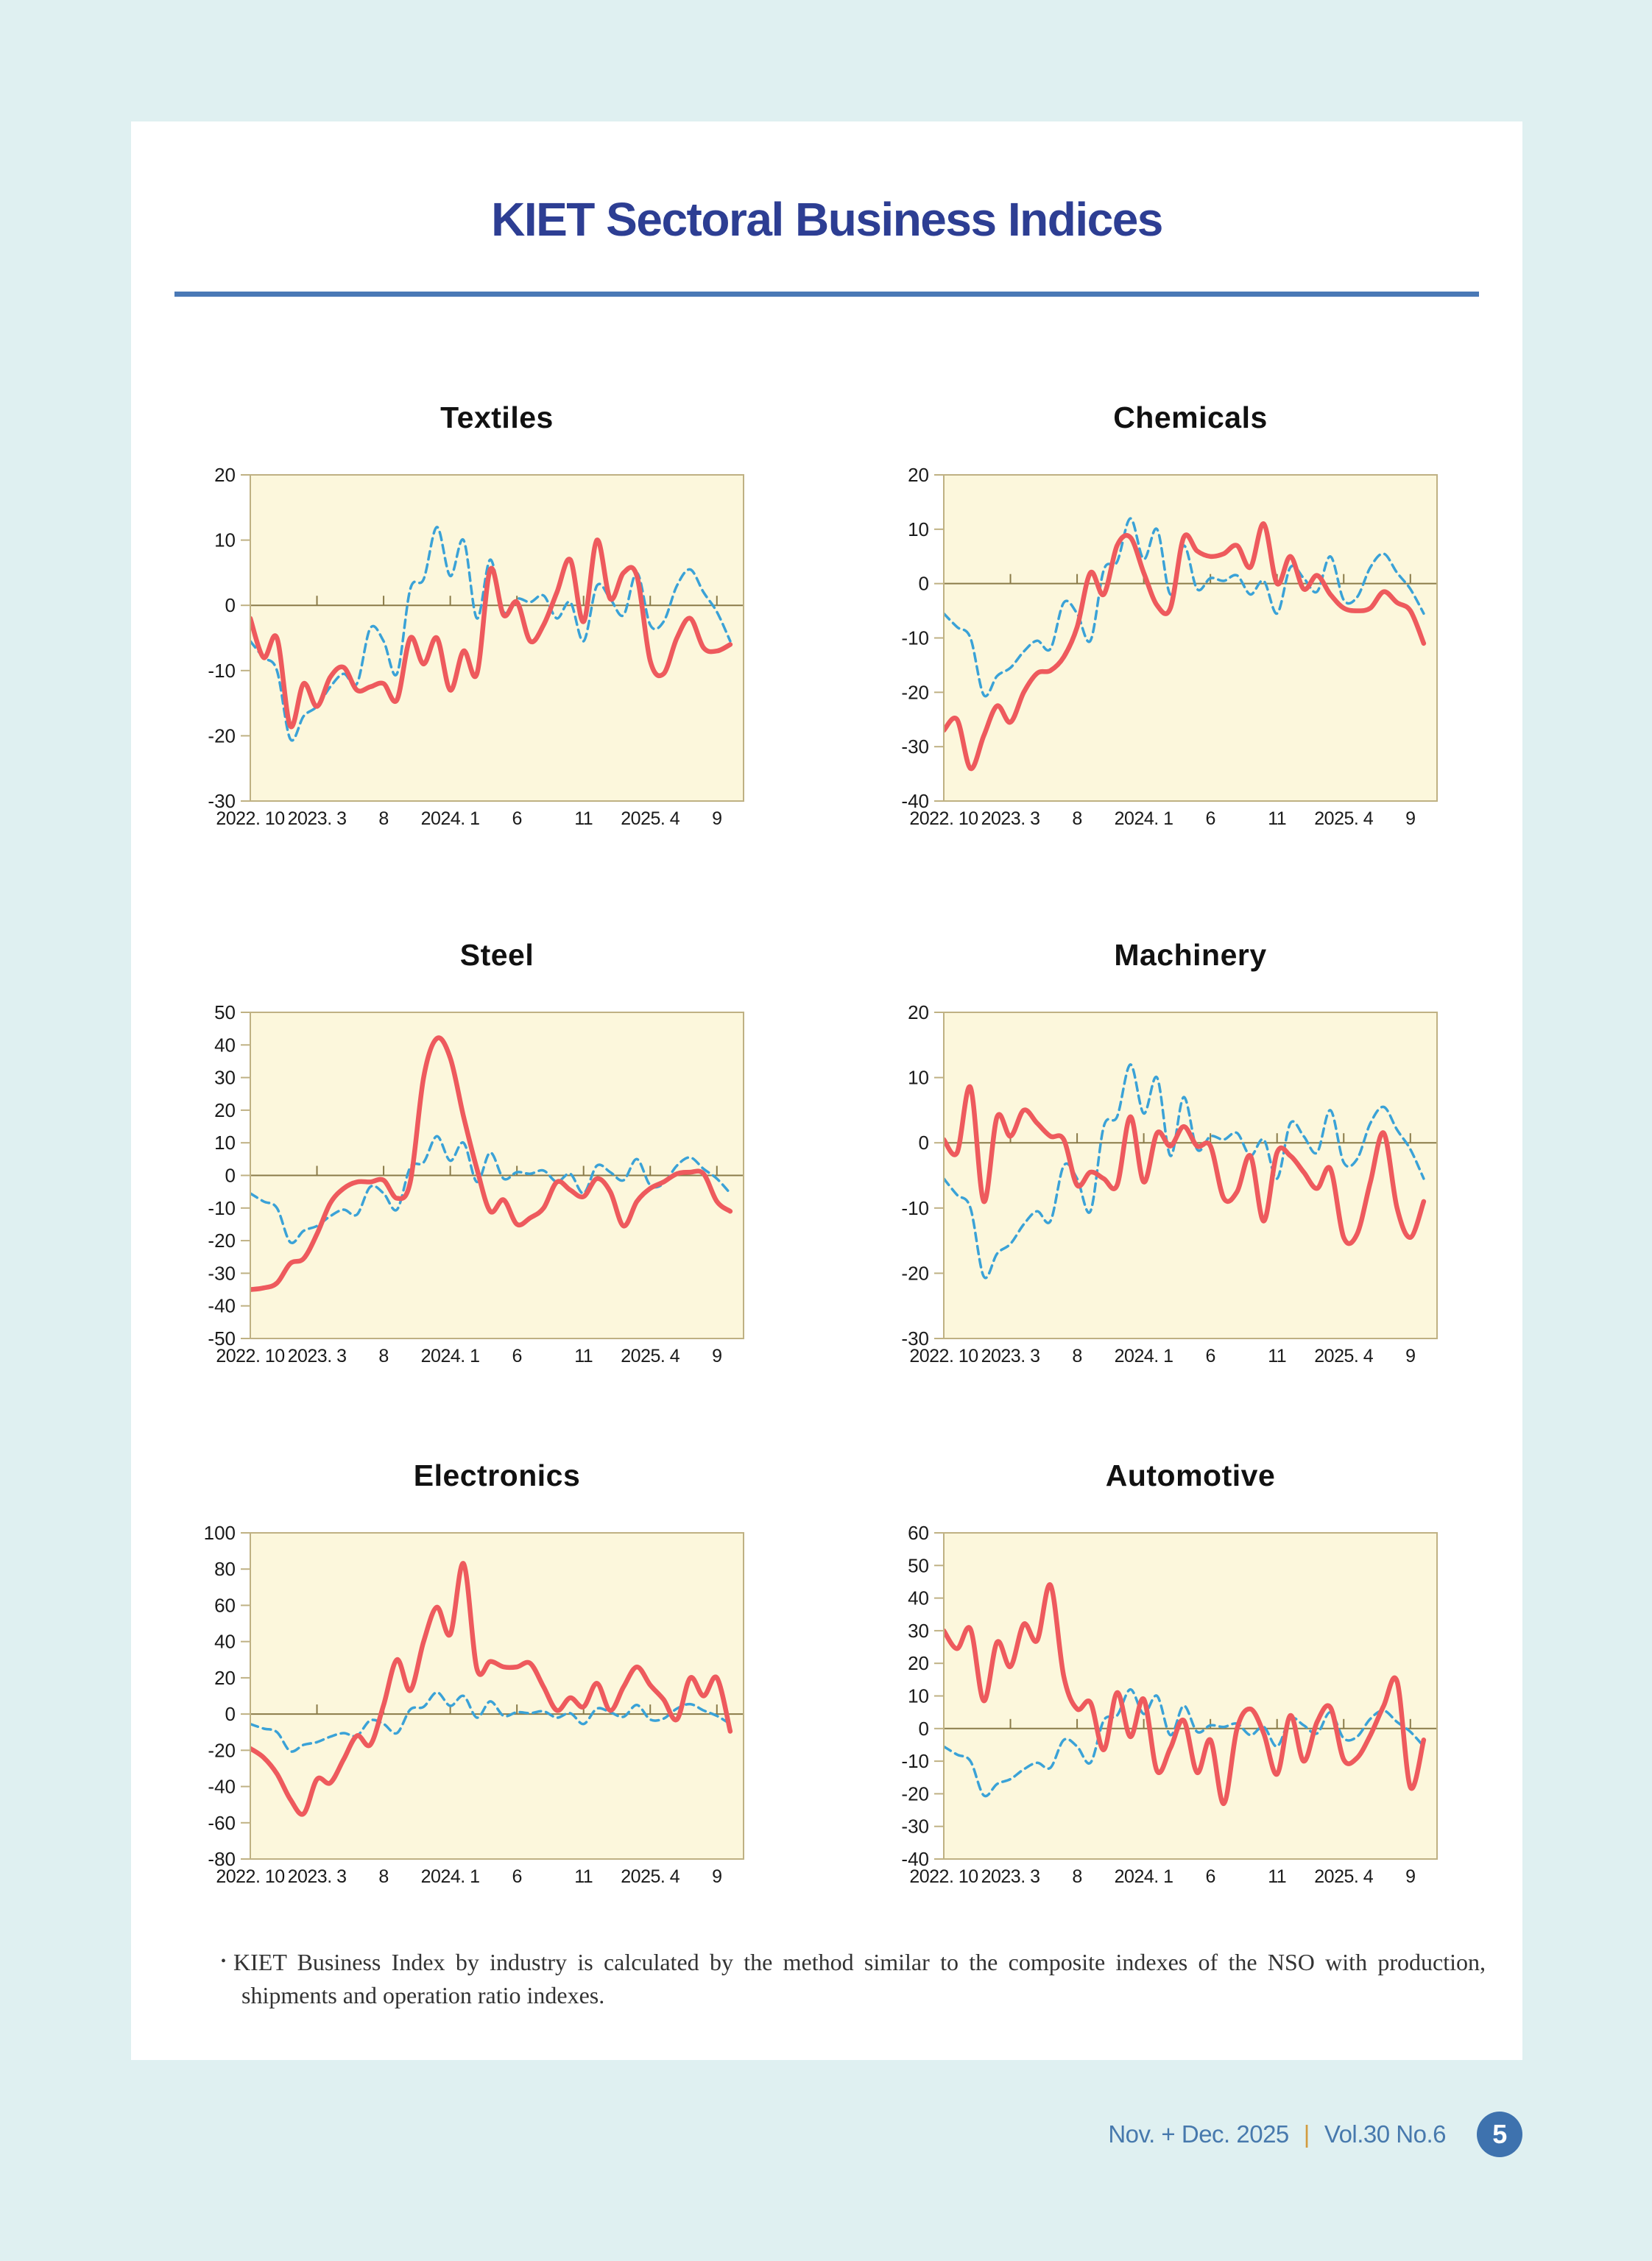  I want to click on chart-title-chemicals: Chemicals, so click(1190, 417).